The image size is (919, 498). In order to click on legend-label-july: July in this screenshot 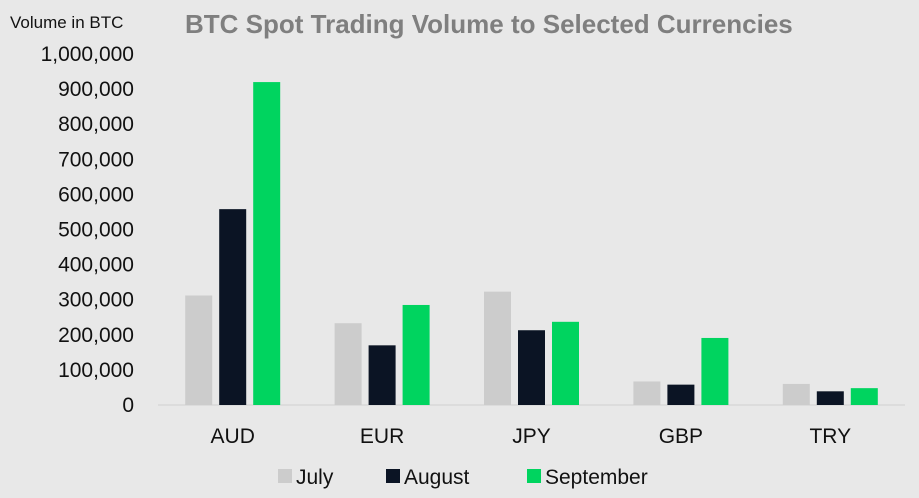, I will do `click(315, 477)`.